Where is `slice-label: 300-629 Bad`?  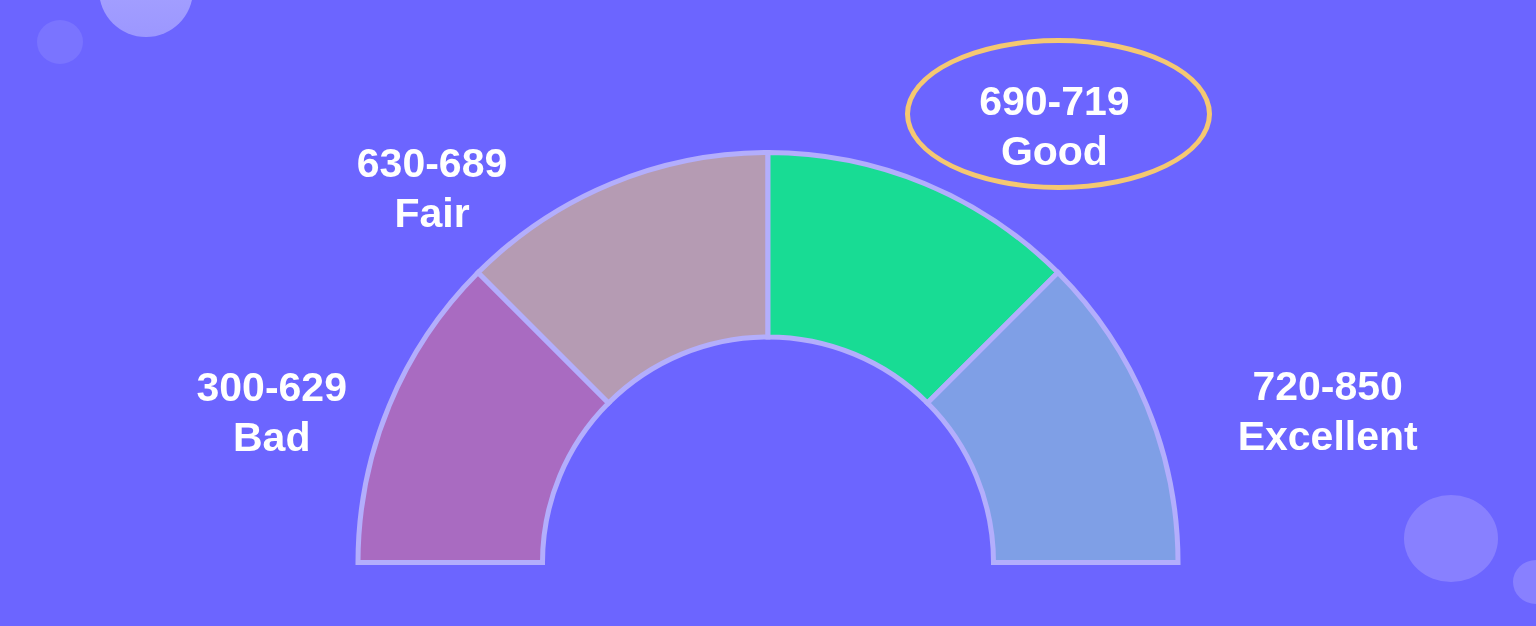 slice-label: 300-629 Bad is located at coordinates (271, 412).